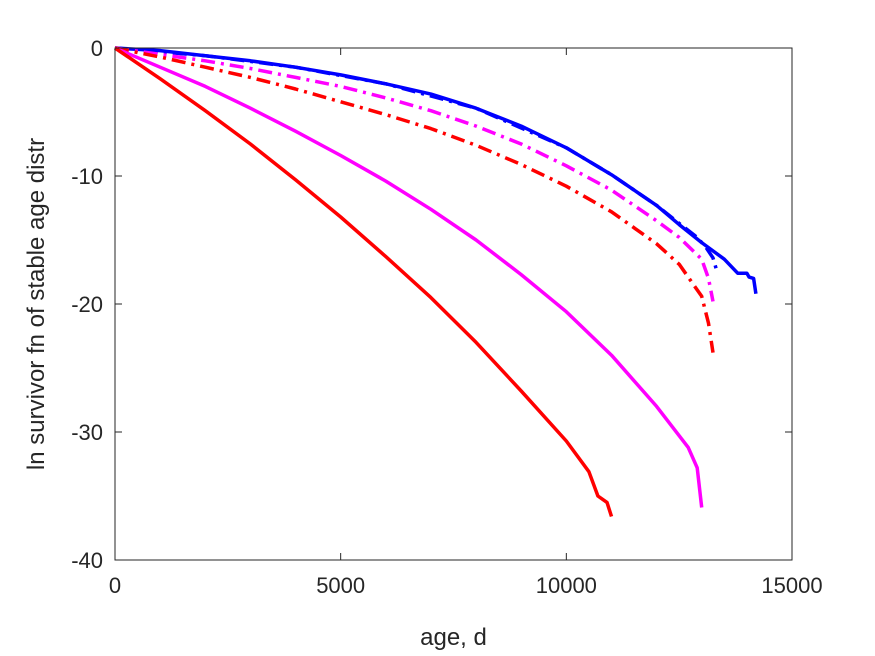 This screenshot has height=656, width=875. What do you see at coordinates (97, 48) in the screenshot?
I see `y-tick-label: 0` at bounding box center [97, 48].